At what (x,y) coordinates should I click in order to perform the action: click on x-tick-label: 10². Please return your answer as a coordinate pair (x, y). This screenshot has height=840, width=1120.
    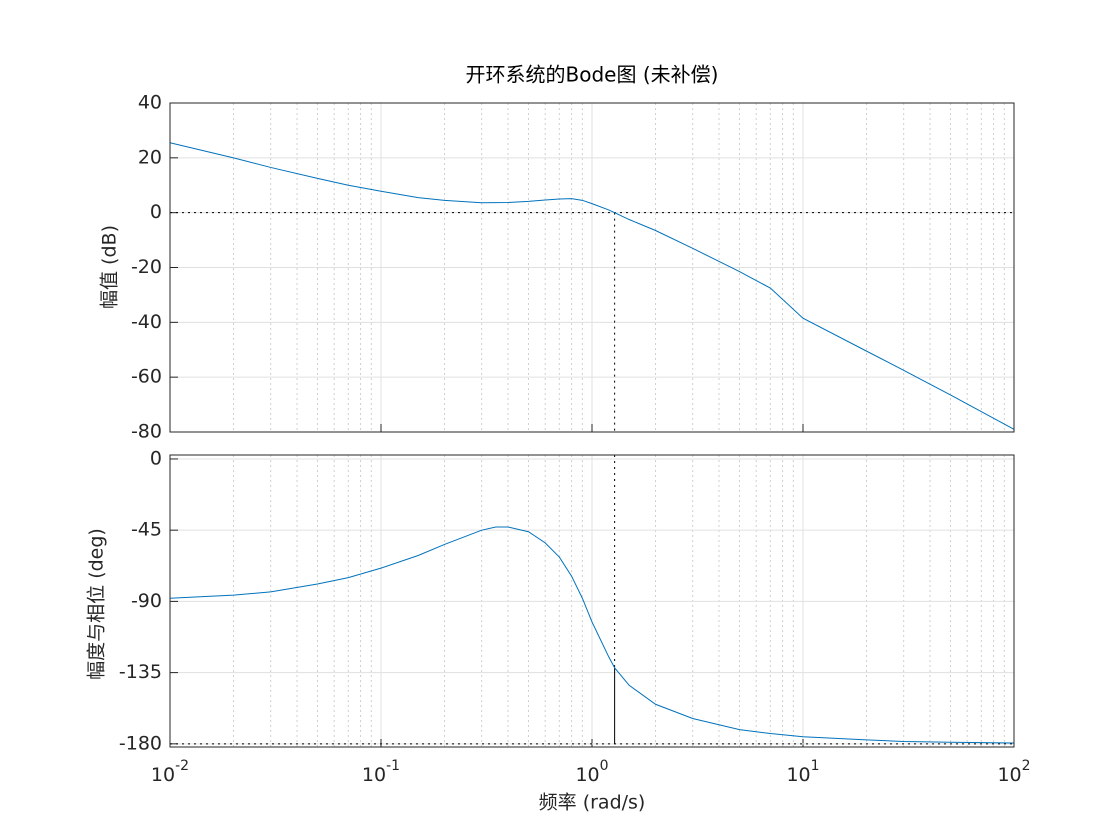
    Looking at the image, I should click on (1013, 772).